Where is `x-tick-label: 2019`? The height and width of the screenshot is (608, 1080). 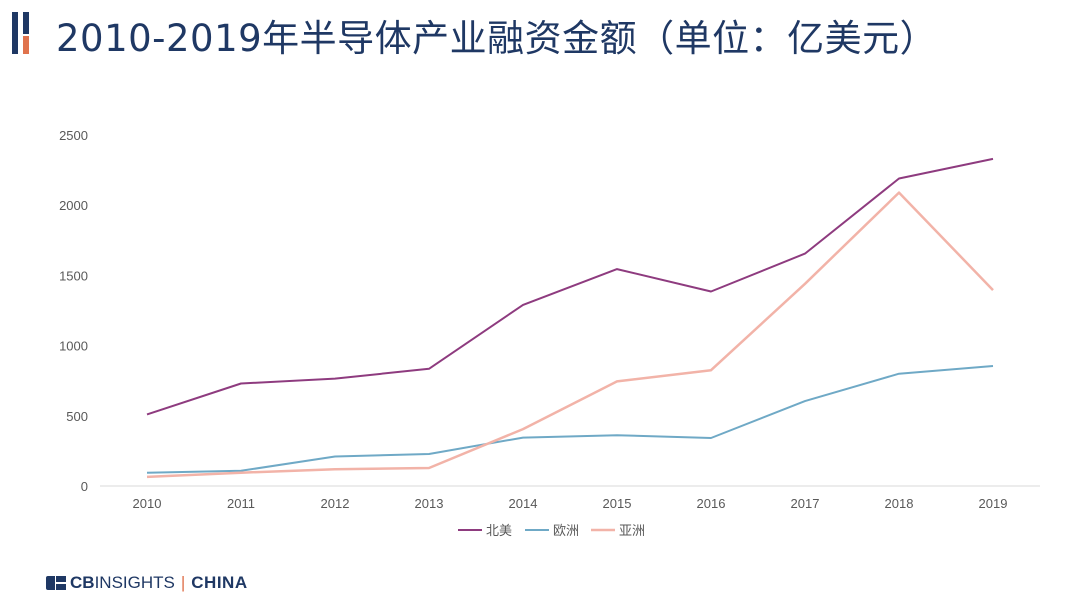 x-tick-label: 2019 is located at coordinates (993, 503).